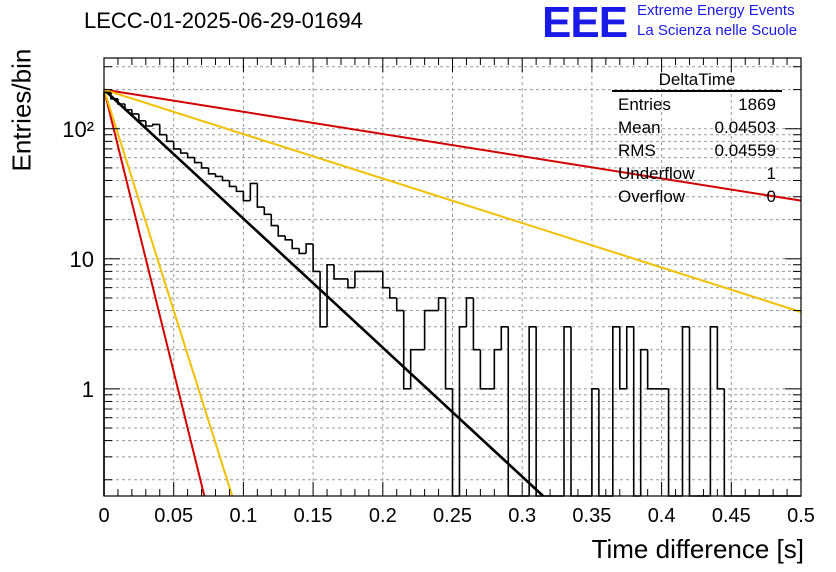  I want to click on x-axis-label: Time difference [s], so click(697, 549).